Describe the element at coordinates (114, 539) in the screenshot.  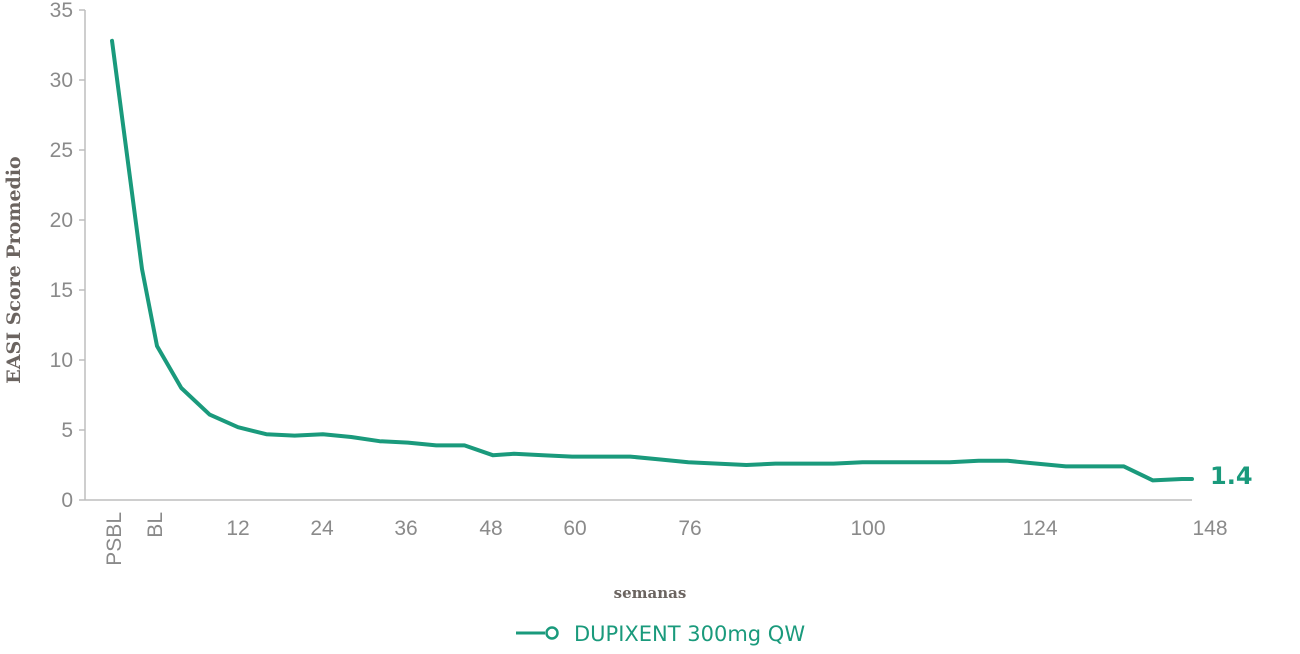
I see `x-tick-label: PSBL` at that location.